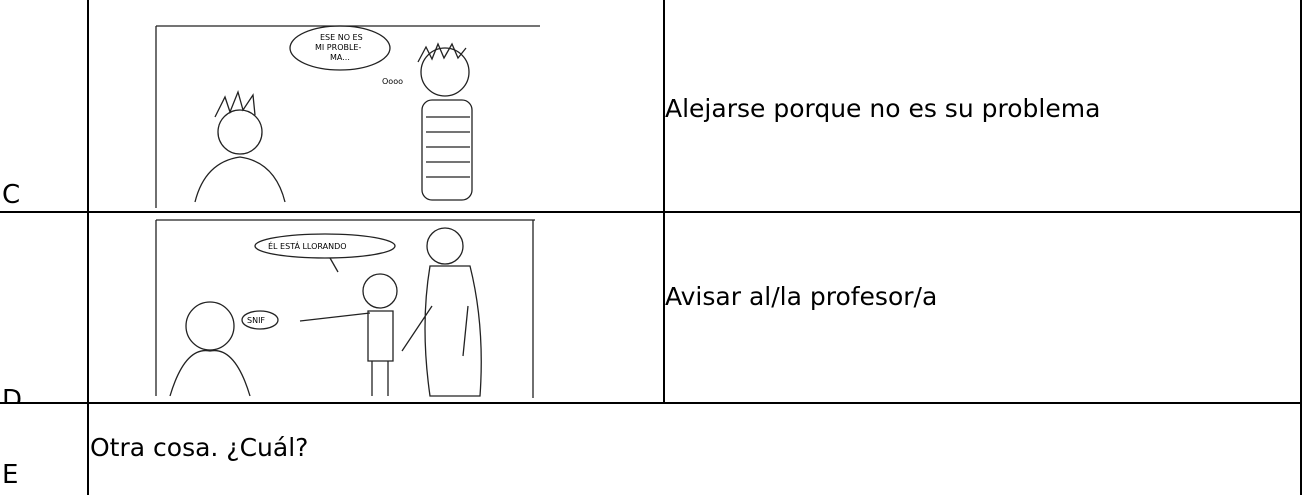 Image resolution: width=1304 pixels, height=495 pixels. What do you see at coordinates (883, 108) in the screenshot?
I see `answer: Alejarse porque no es su problema` at bounding box center [883, 108].